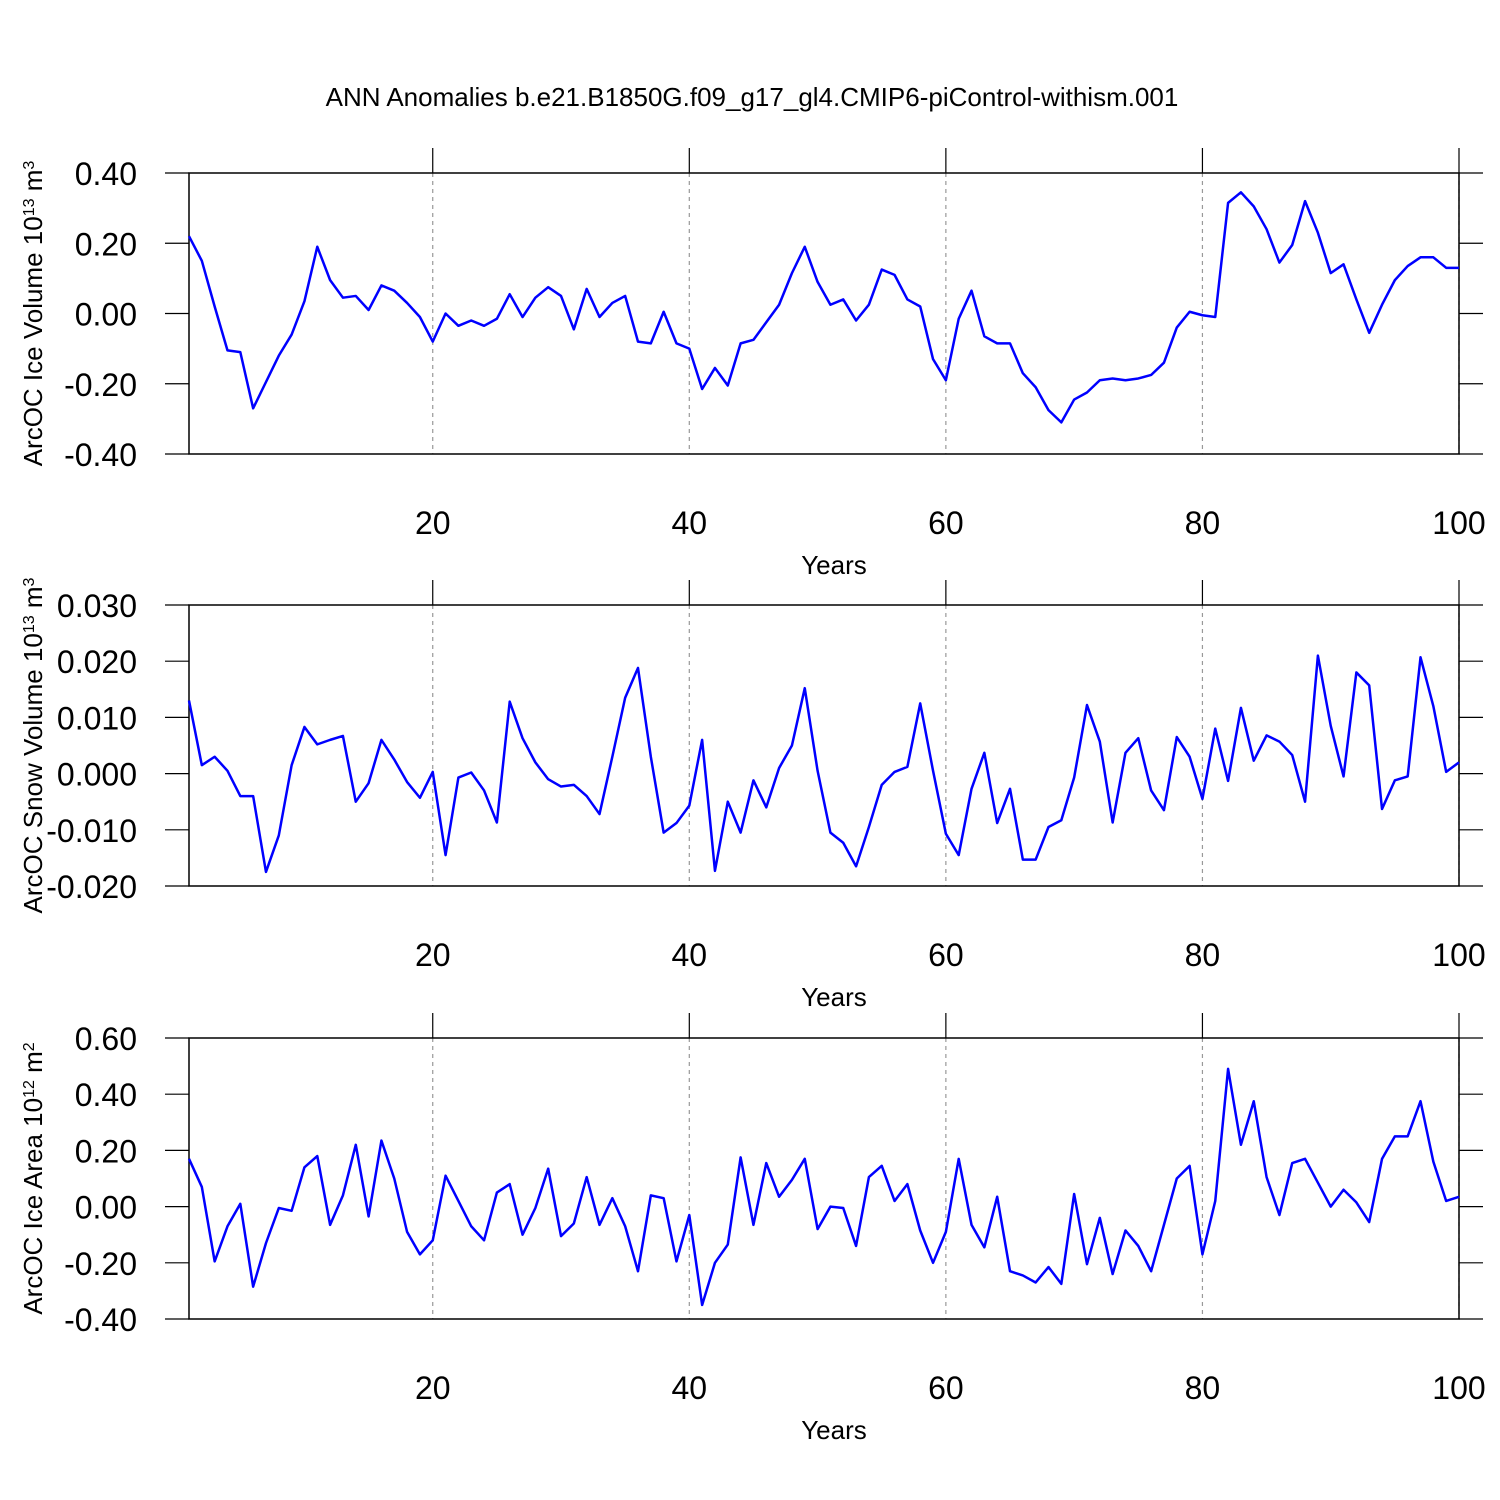 The height and width of the screenshot is (1500, 1500). I want to click on y-axis-label-part: ArcOC Ice Area 10, so click(33, 1206).